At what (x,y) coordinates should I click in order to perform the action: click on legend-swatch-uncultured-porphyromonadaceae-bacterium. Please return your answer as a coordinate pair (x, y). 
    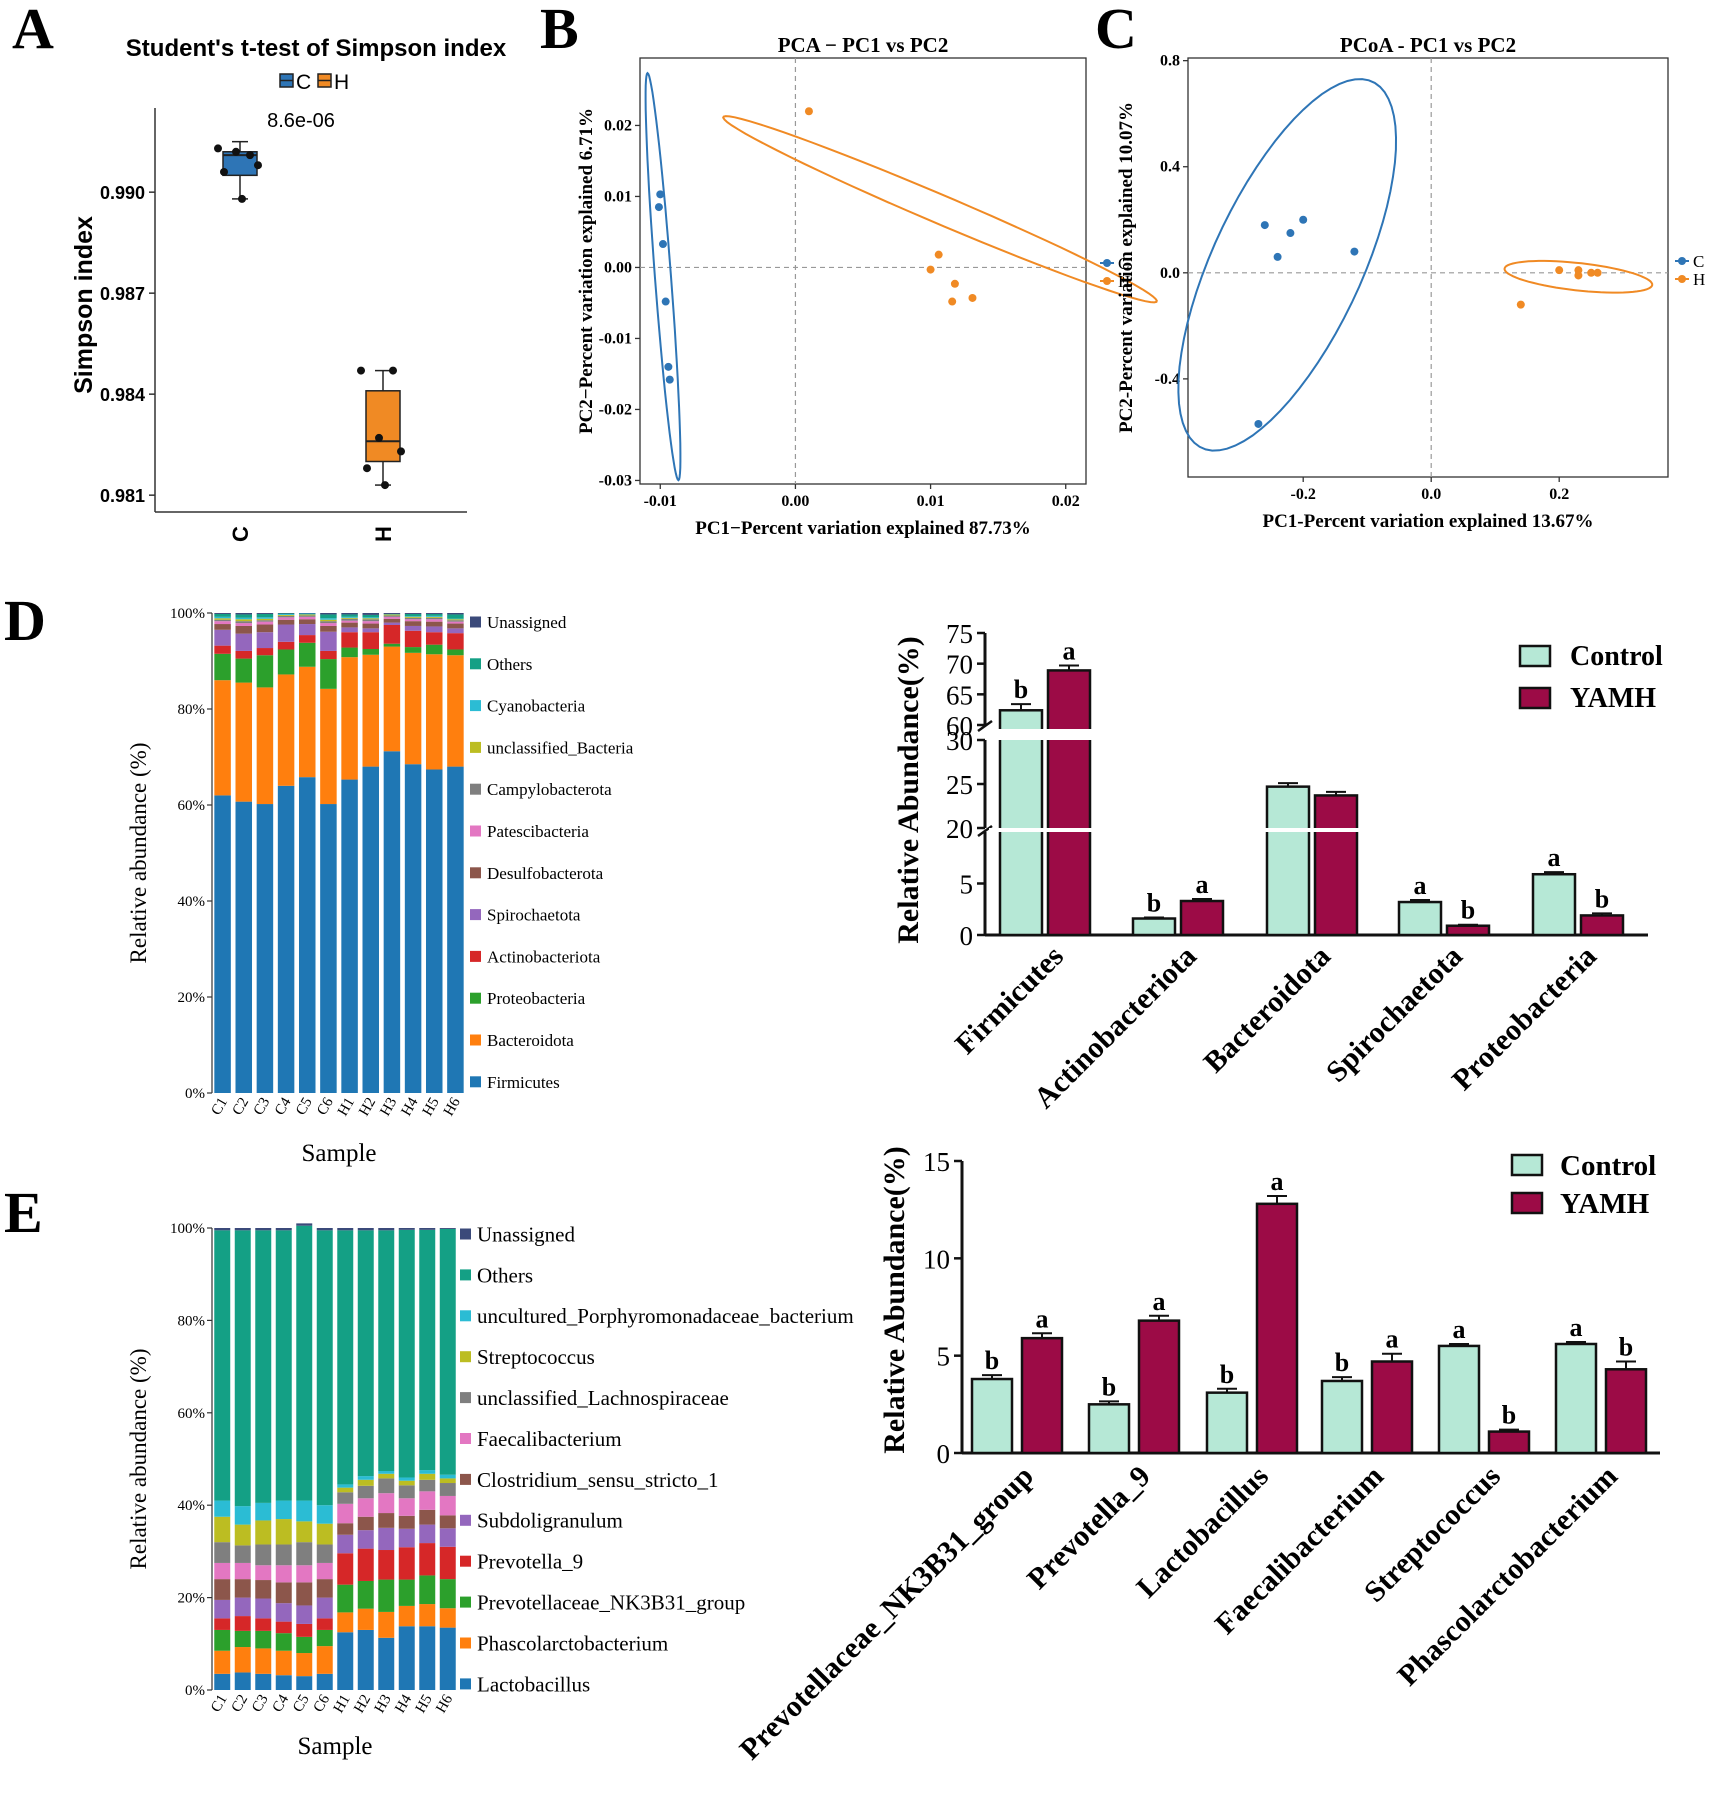
    Looking at the image, I should click on (465, 1316).